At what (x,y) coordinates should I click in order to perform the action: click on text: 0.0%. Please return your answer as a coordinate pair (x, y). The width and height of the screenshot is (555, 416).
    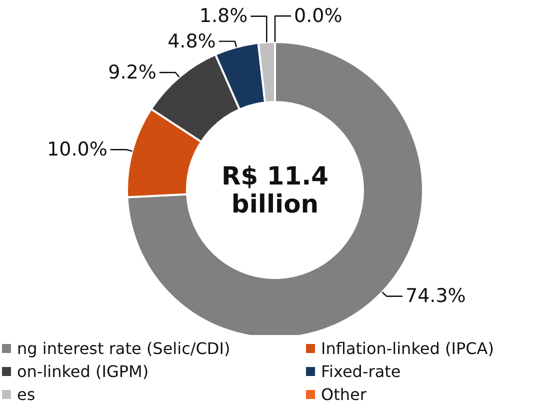
    Looking at the image, I should click on (318, 16).